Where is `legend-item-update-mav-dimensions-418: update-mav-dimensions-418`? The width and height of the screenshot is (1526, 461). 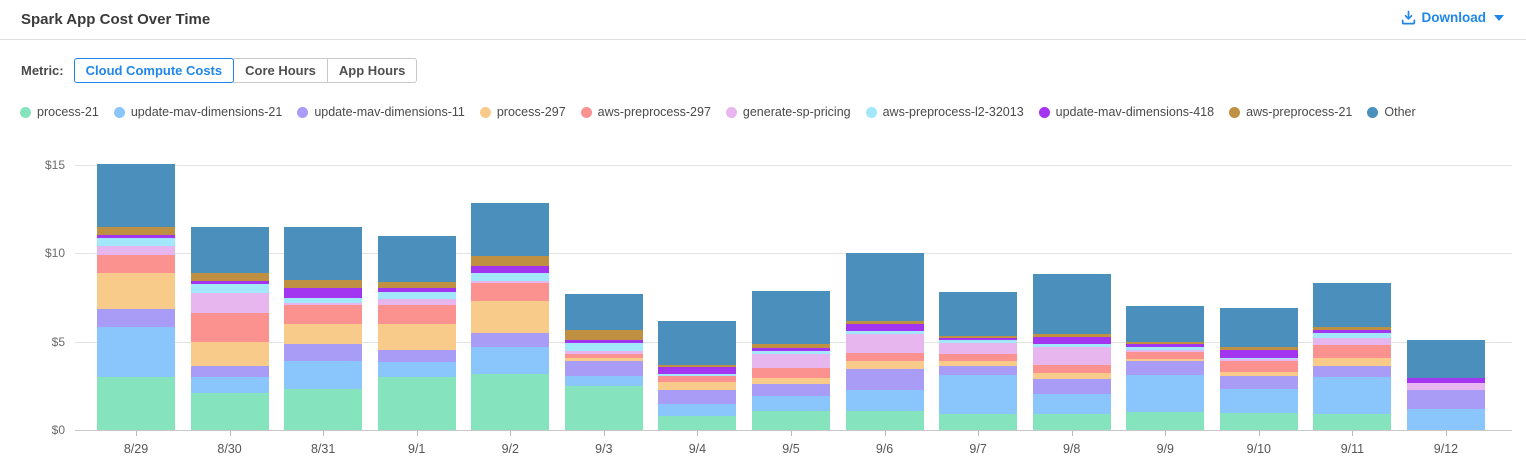 legend-item-update-mav-dimensions-418: update-mav-dimensions-418 is located at coordinates (1126, 112).